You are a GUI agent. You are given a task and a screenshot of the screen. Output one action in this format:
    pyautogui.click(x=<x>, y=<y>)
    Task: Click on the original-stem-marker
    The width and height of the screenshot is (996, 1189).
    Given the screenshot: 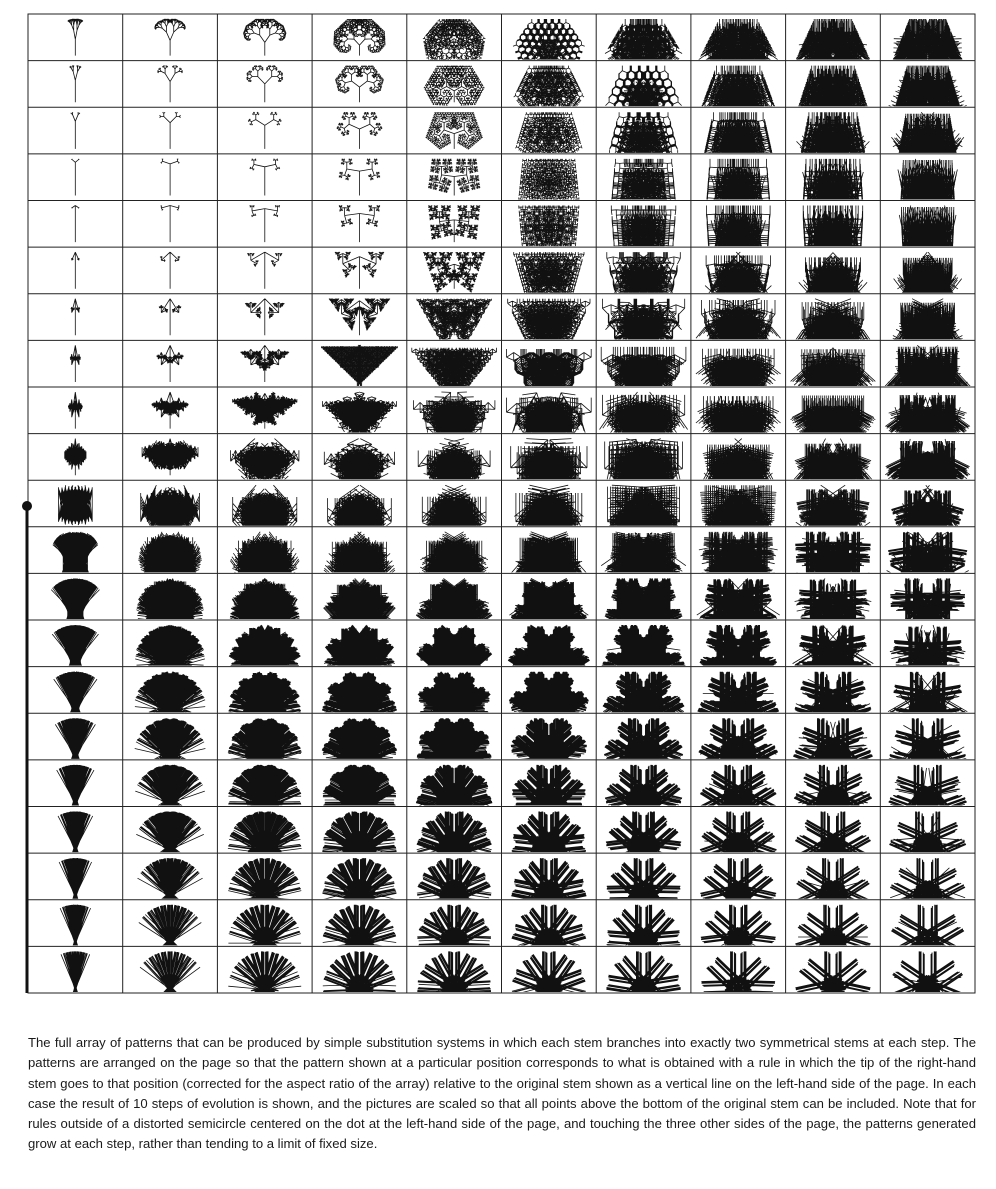 What is the action you would take?
    pyautogui.click(x=27, y=747)
    